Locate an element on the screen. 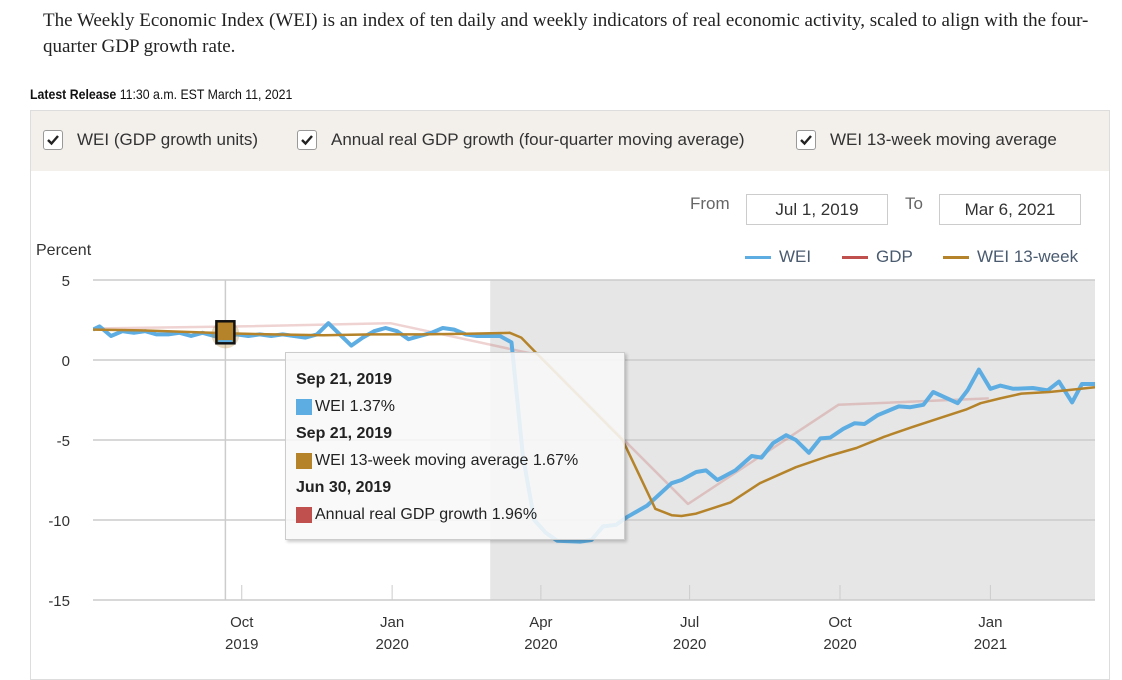  release-label: Latest Release is located at coordinates (73, 94).